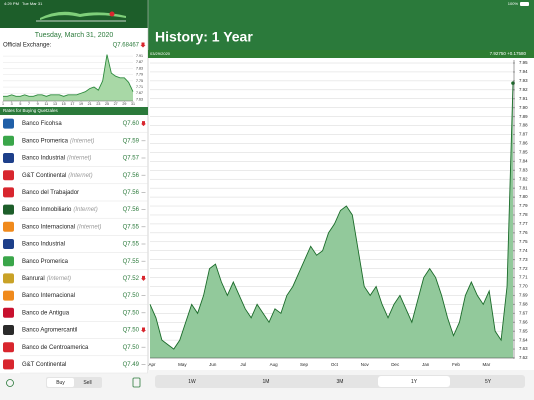 This screenshot has width=534, height=400. I want to click on x-tick-label: Apr, so click(152, 364).